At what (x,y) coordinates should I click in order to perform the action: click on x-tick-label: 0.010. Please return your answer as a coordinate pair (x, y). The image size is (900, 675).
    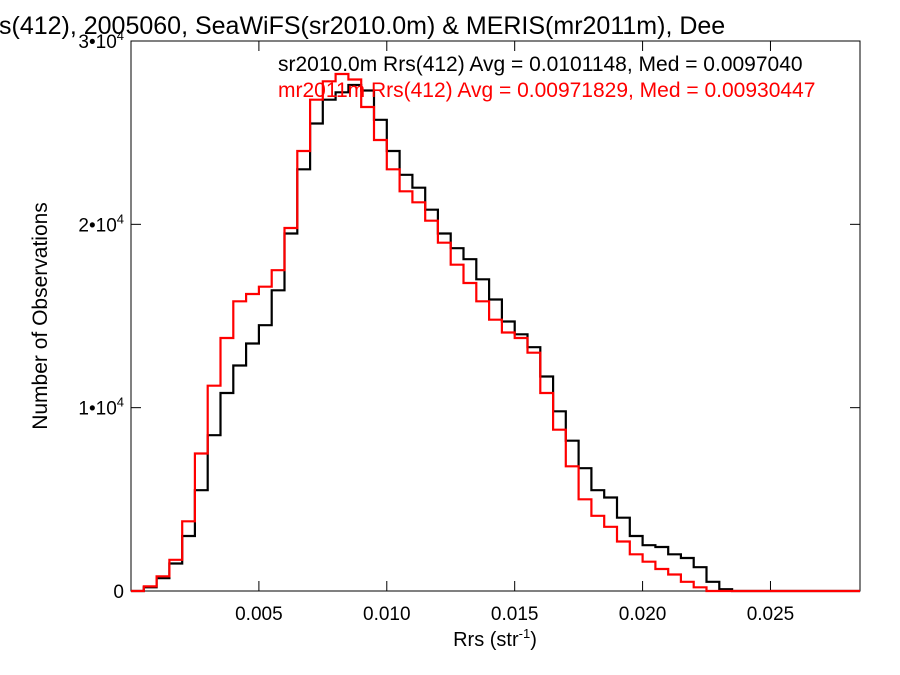
    Looking at the image, I should click on (387, 614).